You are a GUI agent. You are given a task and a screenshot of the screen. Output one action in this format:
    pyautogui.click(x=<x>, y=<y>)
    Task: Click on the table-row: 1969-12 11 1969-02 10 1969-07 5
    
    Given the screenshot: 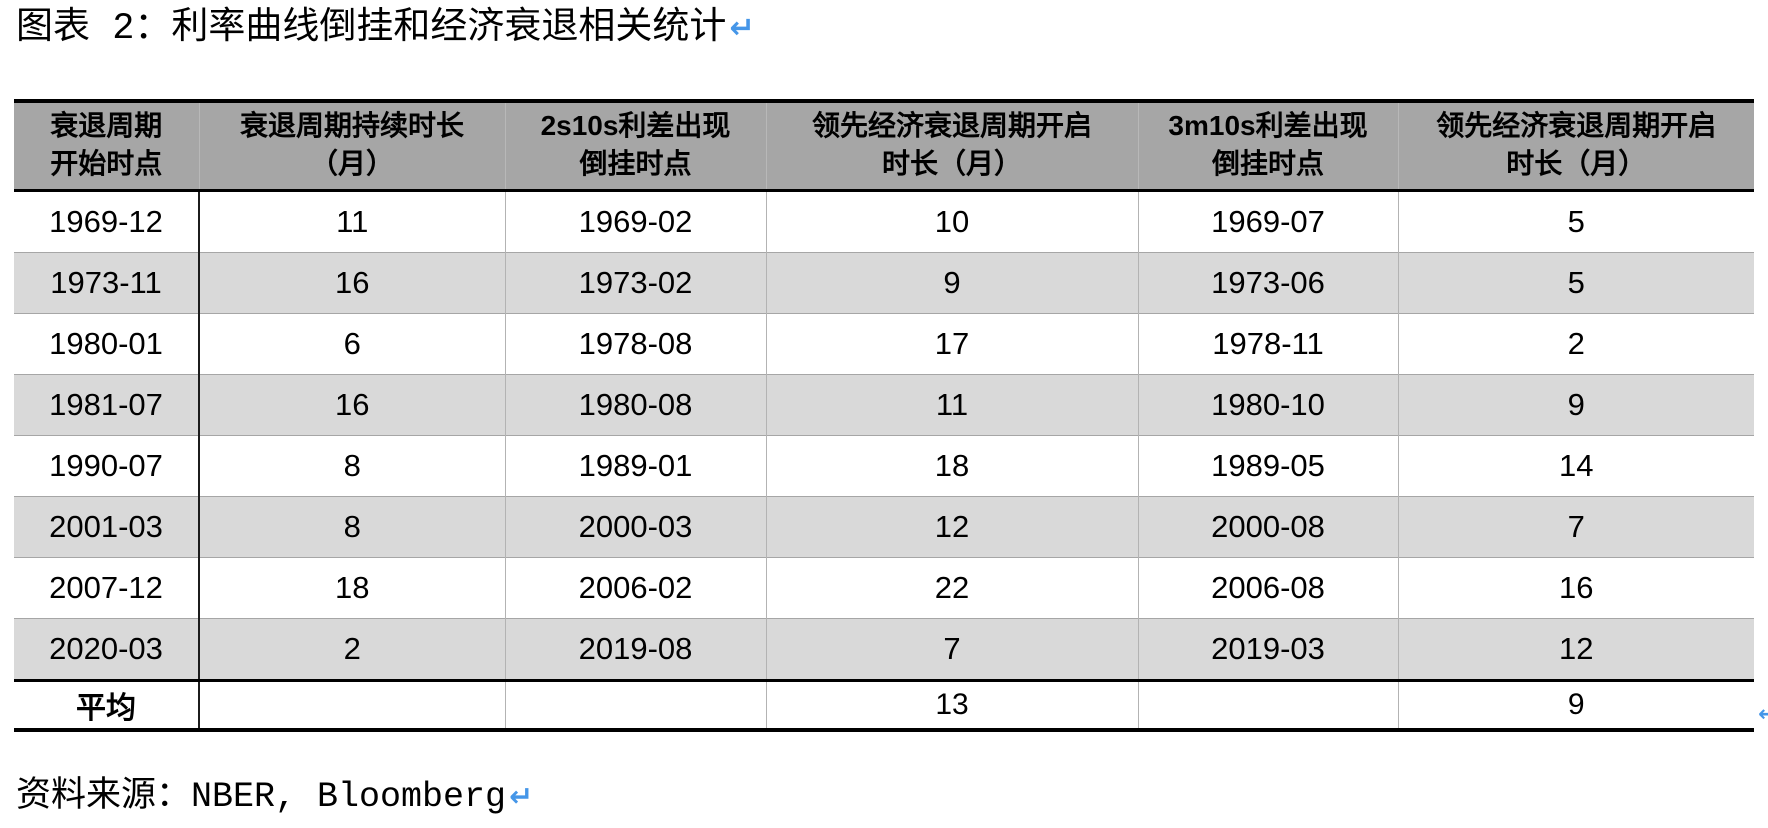 What is the action you would take?
    pyautogui.click(x=884, y=221)
    